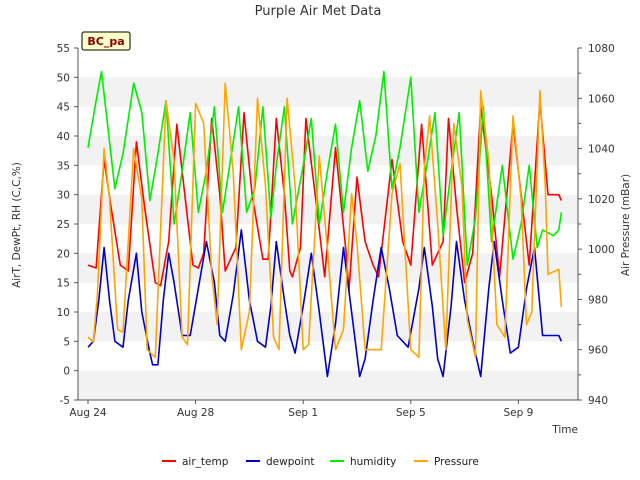 This screenshot has width=640, height=480. What do you see at coordinates (63, 137) in the screenshot?
I see `y-tick-label: 40` at bounding box center [63, 137].